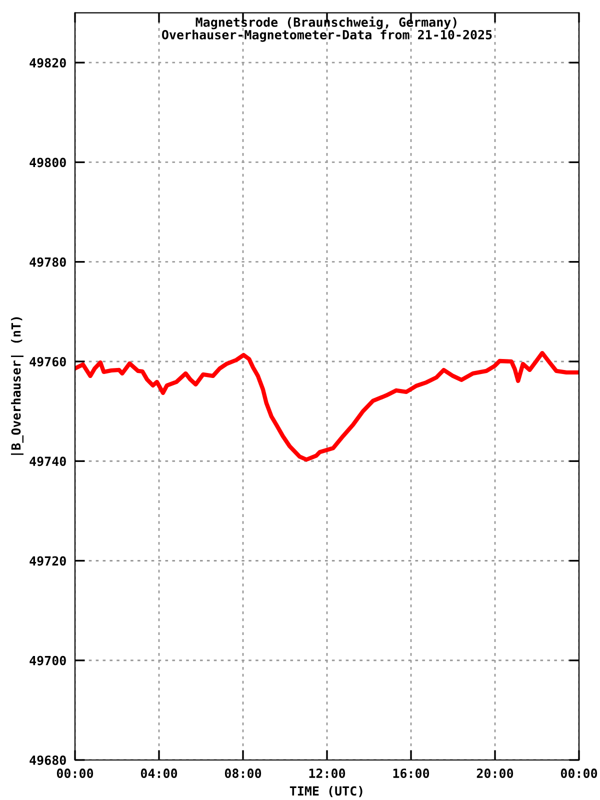 The image size is (600, 800). What do you see at coordinates (48, 163) in the screenshot?
I see `y-tick-label: 49800` at bounding box center [48, 163].